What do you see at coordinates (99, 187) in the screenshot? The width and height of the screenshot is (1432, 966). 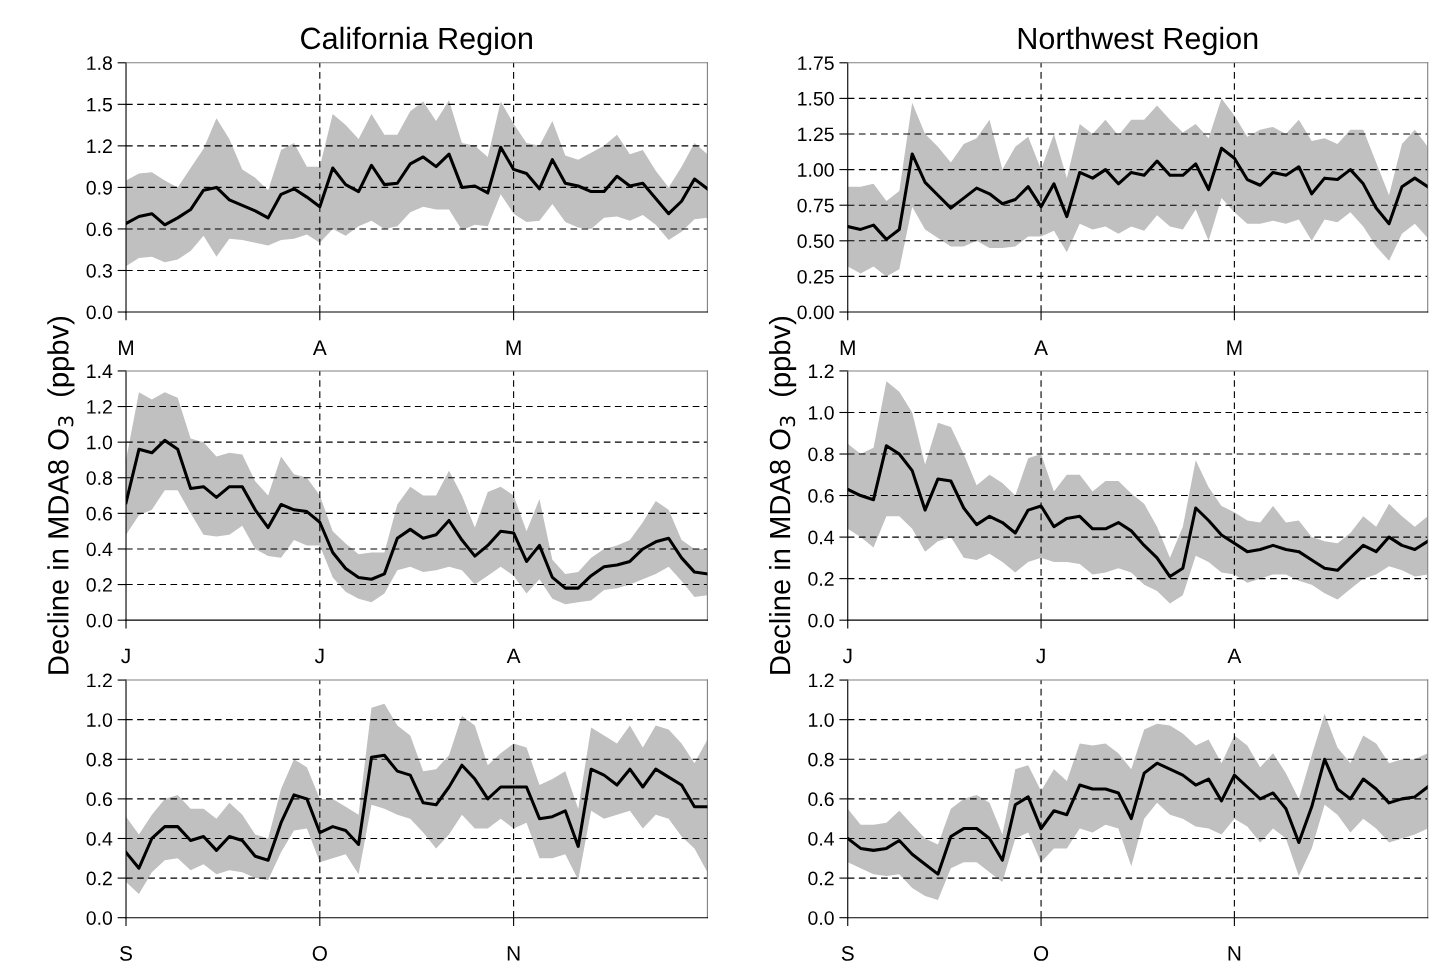 I see `y-tick-label: 0.9` at bounding box center [99, 187].